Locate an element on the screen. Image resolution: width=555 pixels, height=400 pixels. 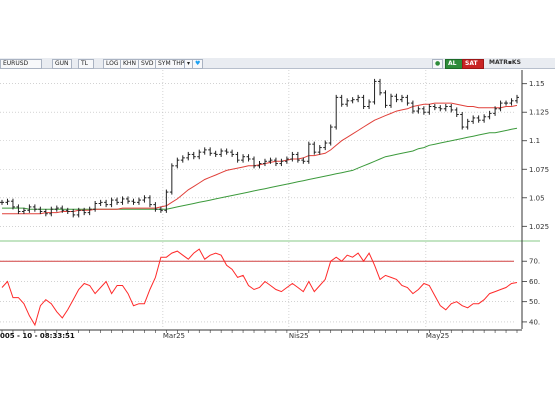
time-tick-label: Nis25 is located at coordinates (299, 336).